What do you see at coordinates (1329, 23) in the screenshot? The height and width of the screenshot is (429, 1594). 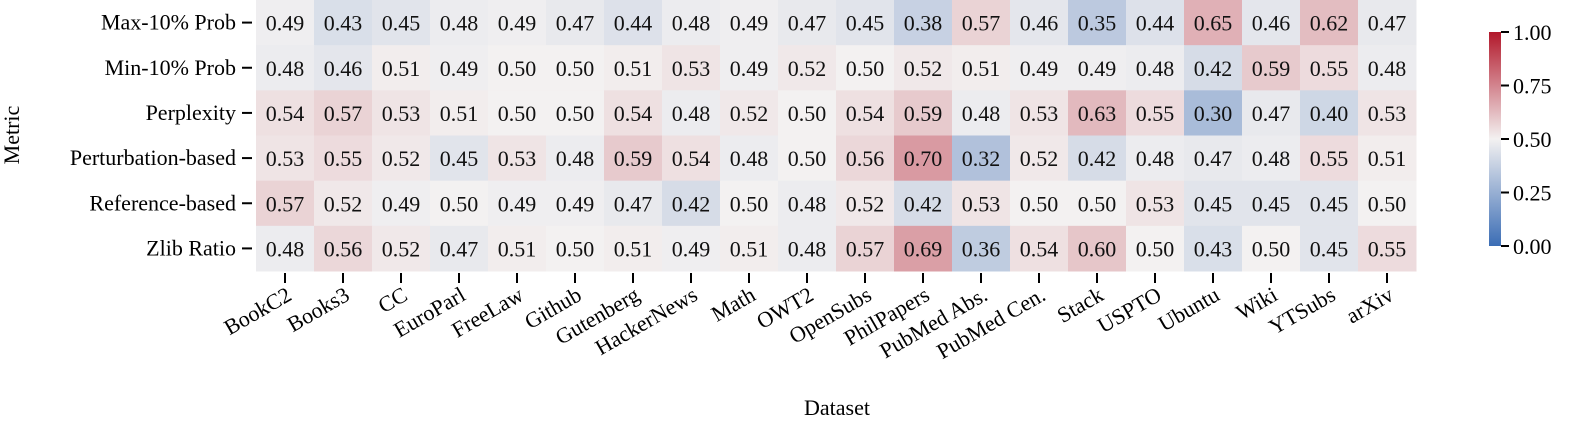 I see `cell-value-label: 0.62` at bounding box center [1329, 23].